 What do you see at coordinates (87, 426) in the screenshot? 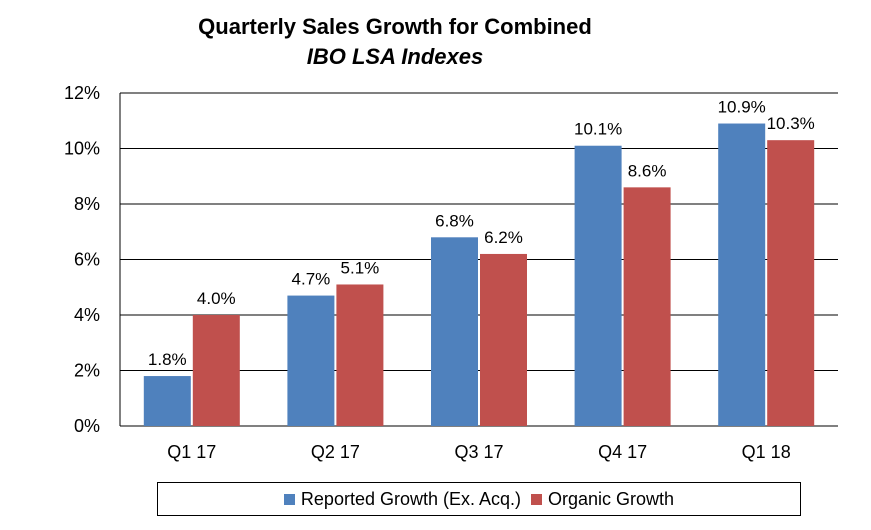
I see `y-tick-label: 0%` at bounding box center [87, 426].